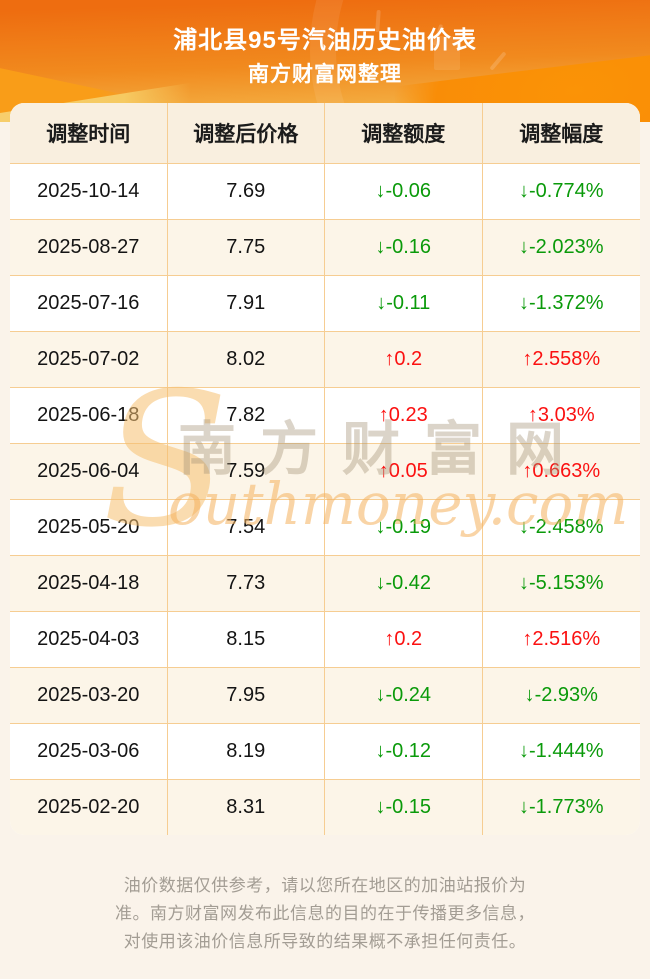 The width and height of the screenshot is (650, 979). I want to click on table-row: 2025-08-27 7.75 ↓-0.16 ↓-2.023%, so click(325, 247).